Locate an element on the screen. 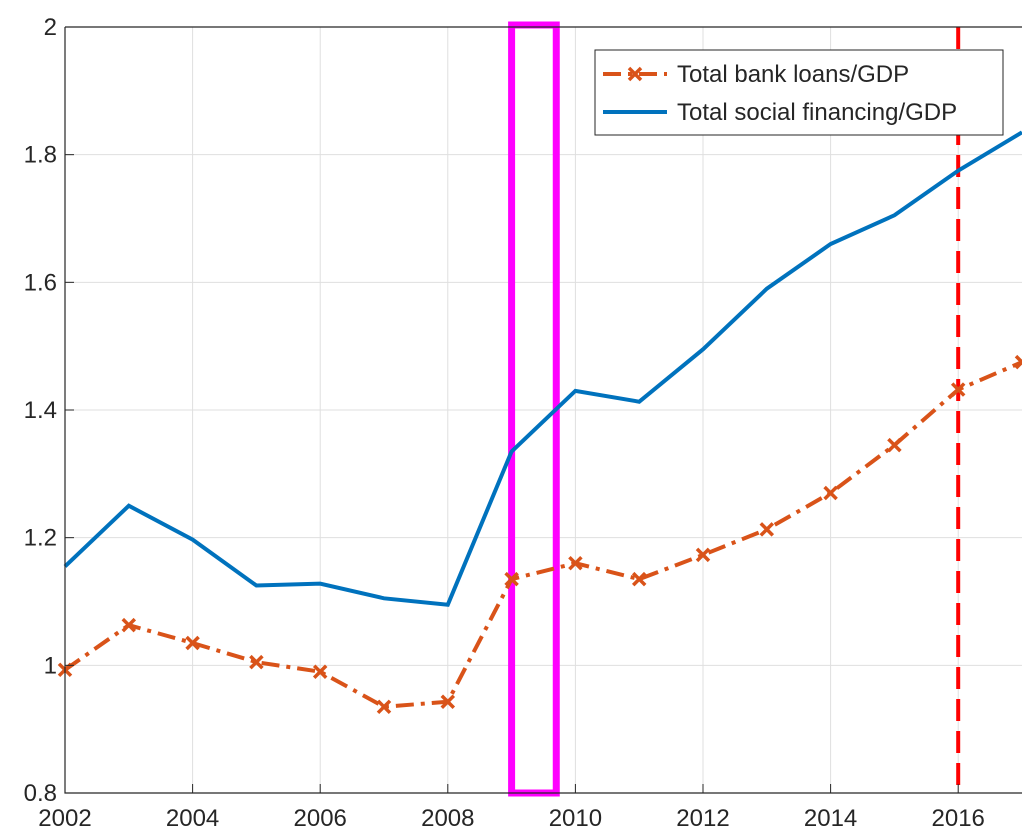 The width and height of the screenshot is (1022, 840). y-tick-label: 0.8 is located at coordinates (40, 793).